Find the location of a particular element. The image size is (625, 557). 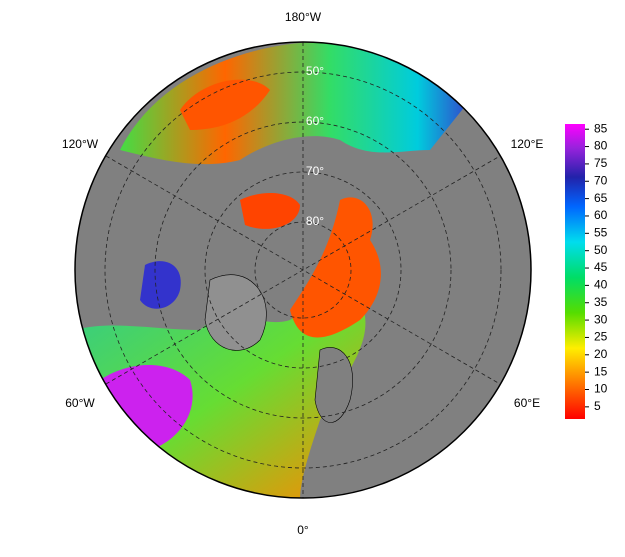

hudson-bay is located at coordinates (160, 285).